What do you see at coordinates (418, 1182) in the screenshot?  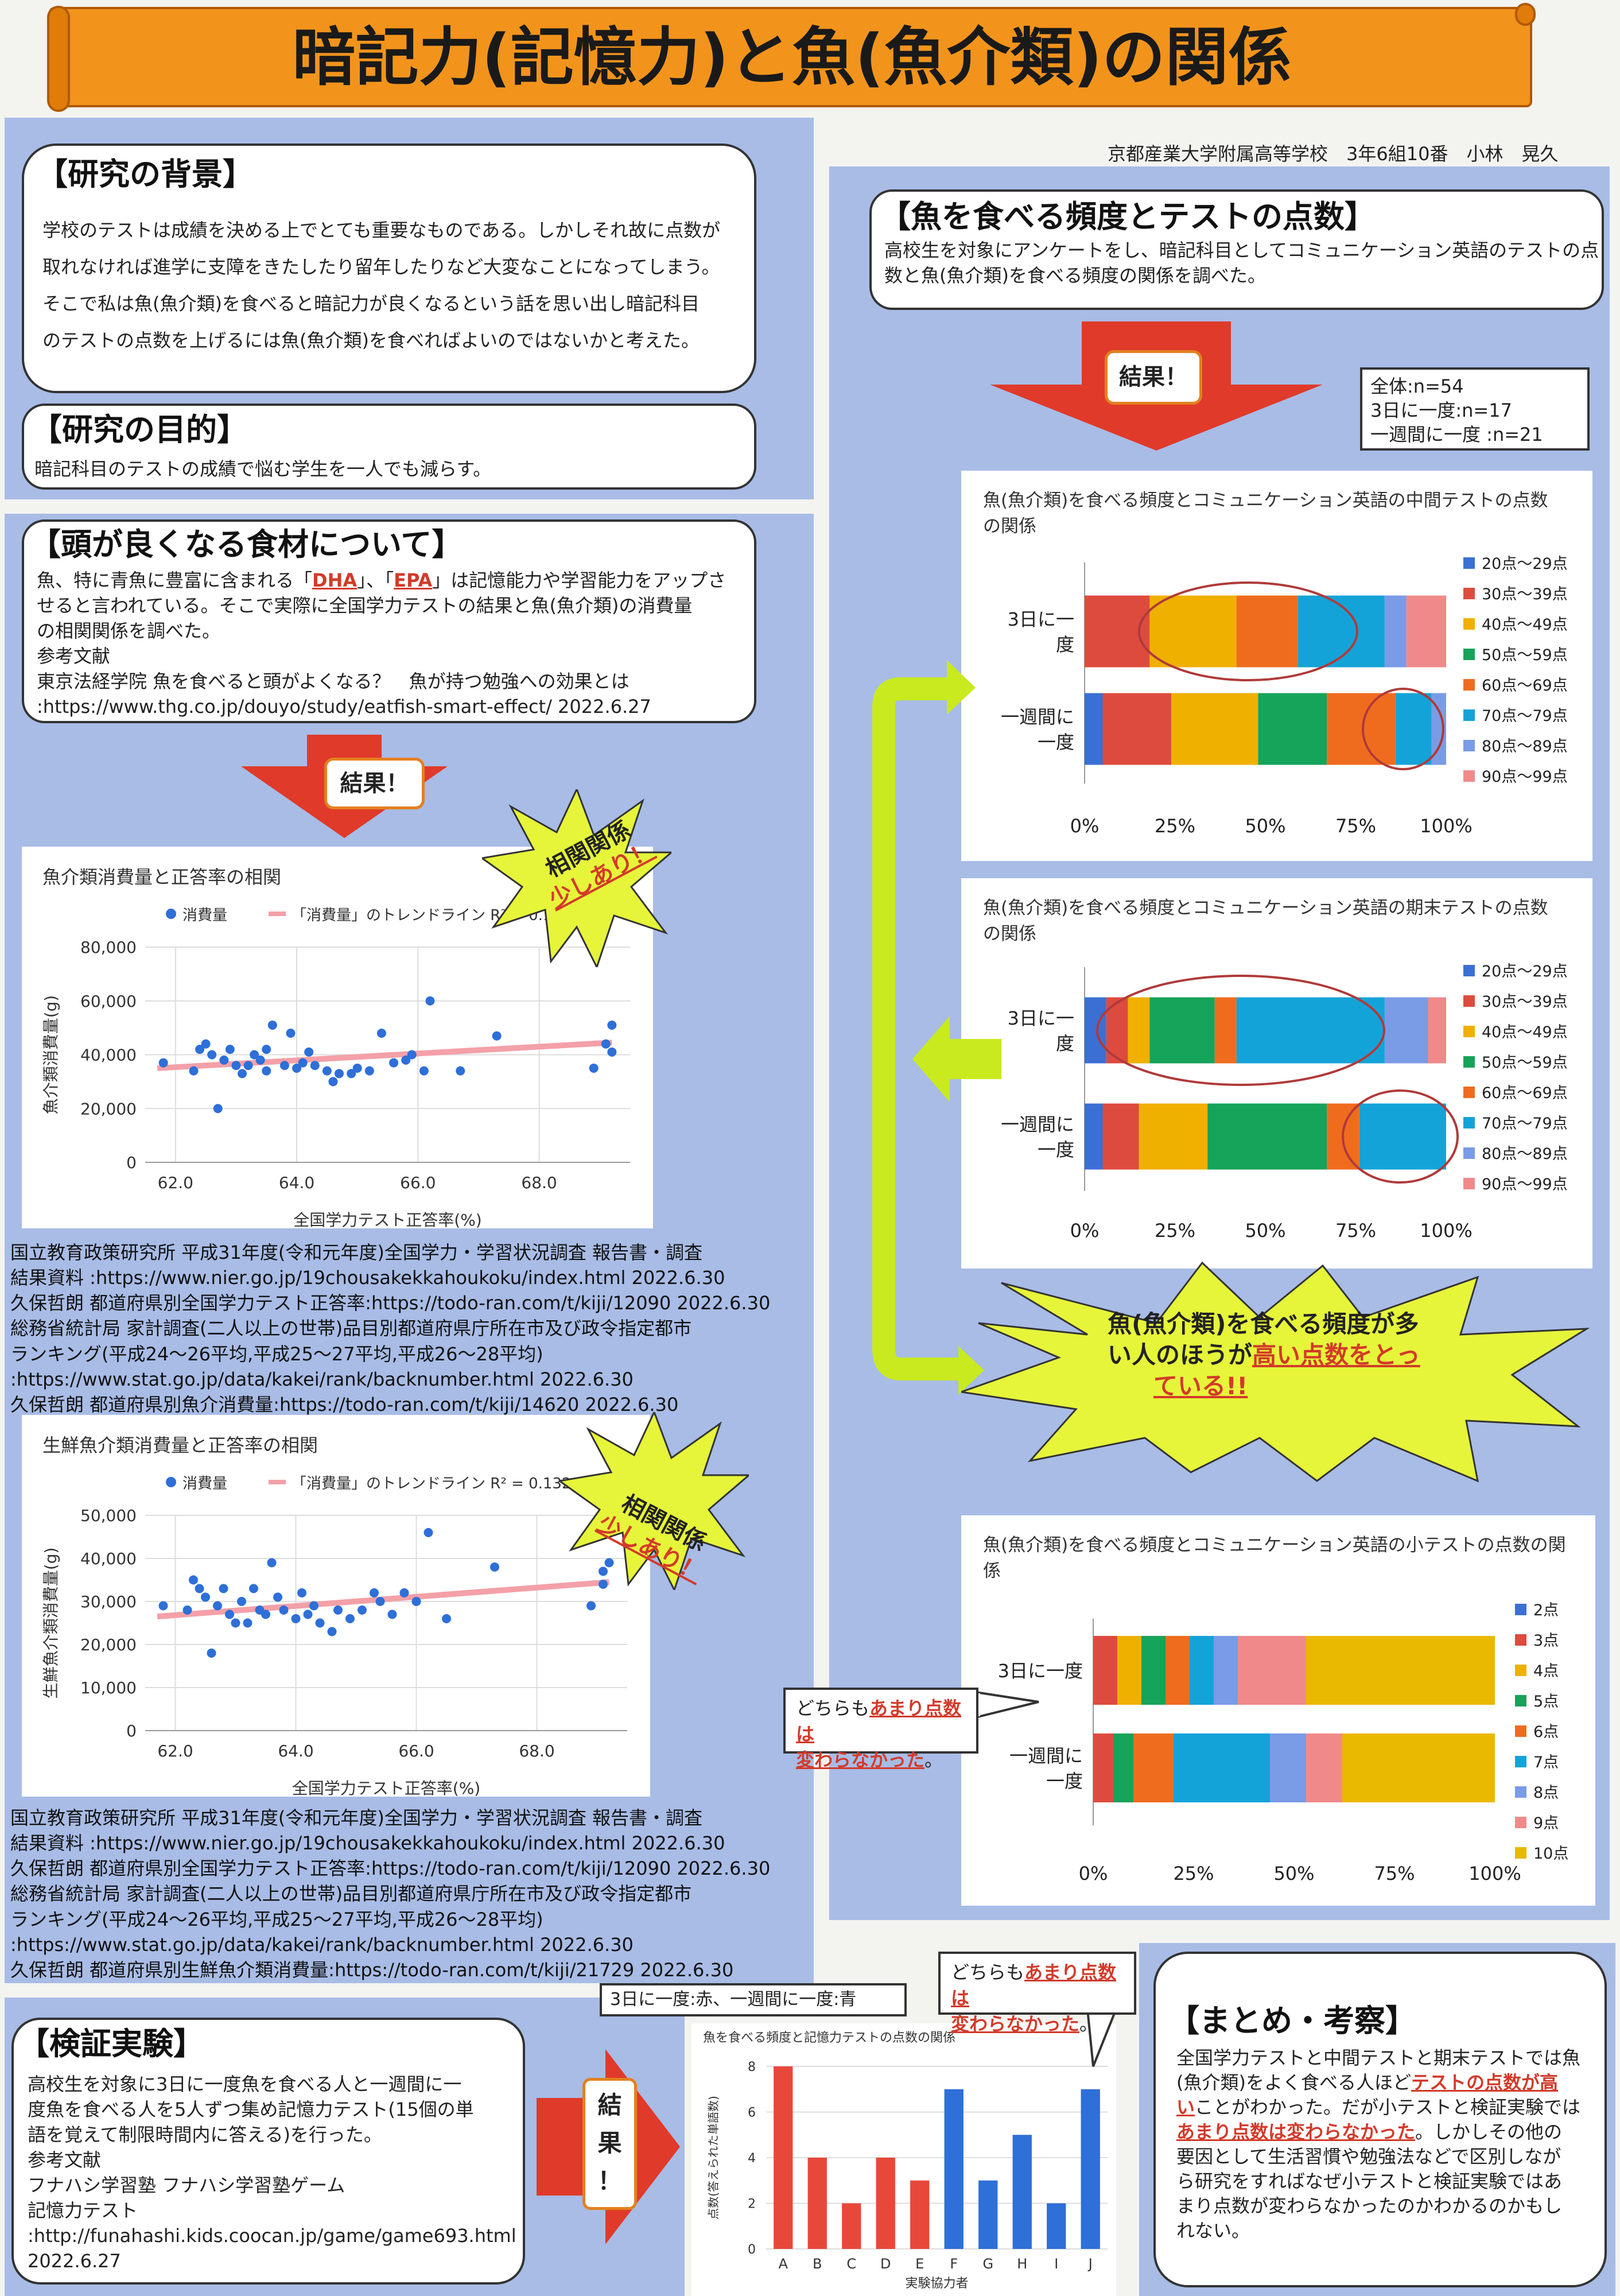 I see `x-tick-label: 66.0` at bounding box center [418, 1182].